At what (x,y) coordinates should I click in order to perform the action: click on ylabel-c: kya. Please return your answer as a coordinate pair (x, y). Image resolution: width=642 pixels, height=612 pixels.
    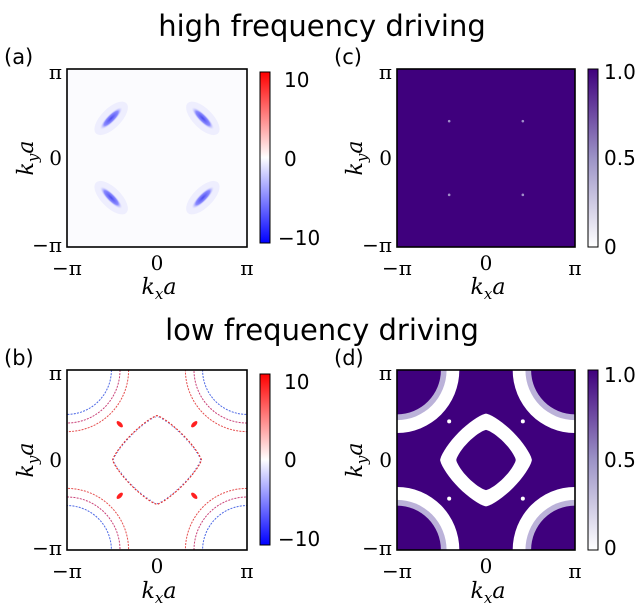
    Looking at the image, I should click on (357, 158).